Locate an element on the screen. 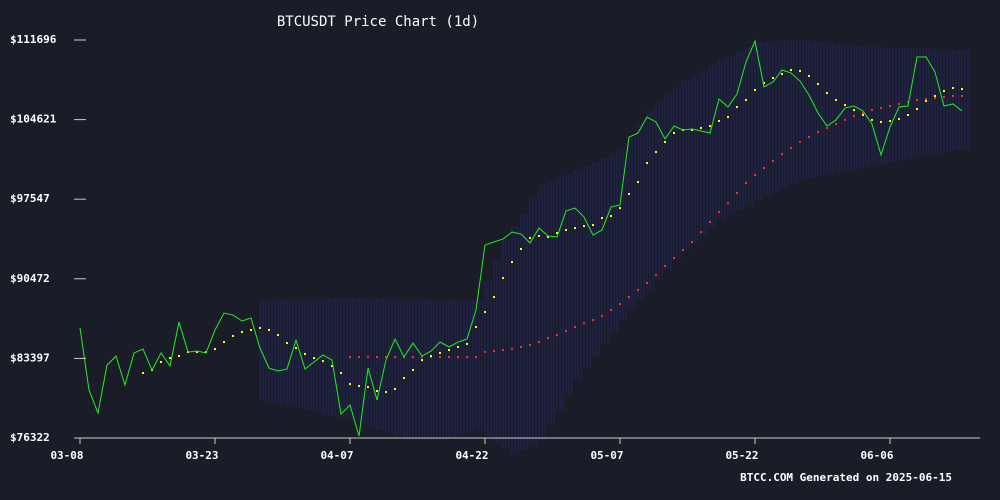  x-tick-label: 05-07 is located at coordinates (606, 455).